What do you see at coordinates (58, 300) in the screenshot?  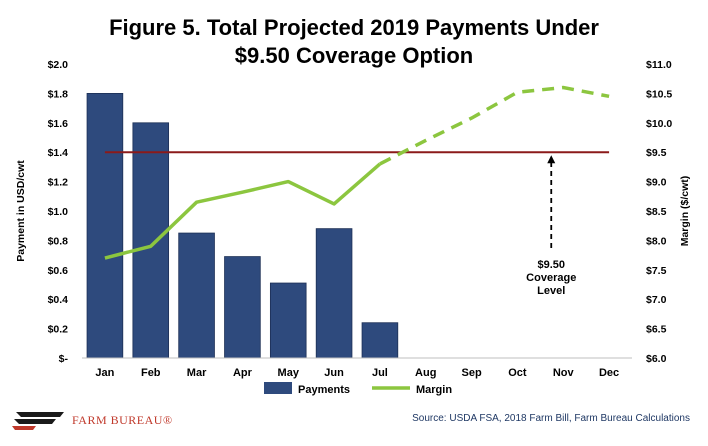 I see `y-left-tick-label: $0.4` at bounding box center [58, 300].